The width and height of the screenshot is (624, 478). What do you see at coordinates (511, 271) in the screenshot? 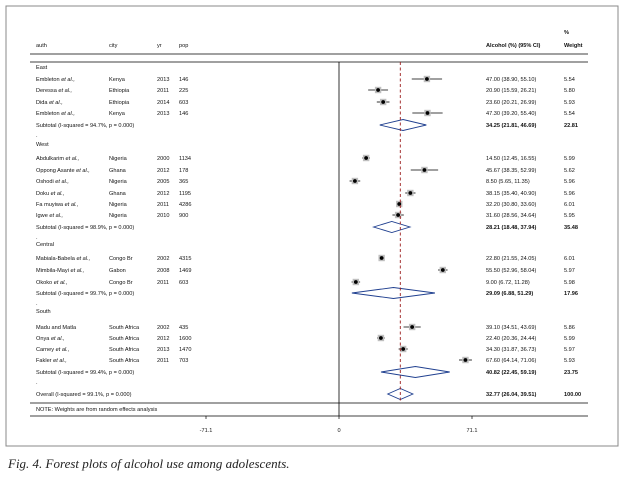
I see `study-ci-text: 55.50 (52.96, 58.04)` at bounding box center [511, 271].